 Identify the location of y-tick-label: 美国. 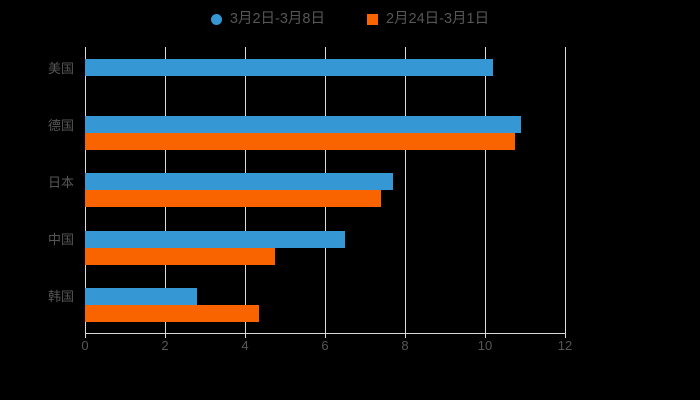
(60, 68).